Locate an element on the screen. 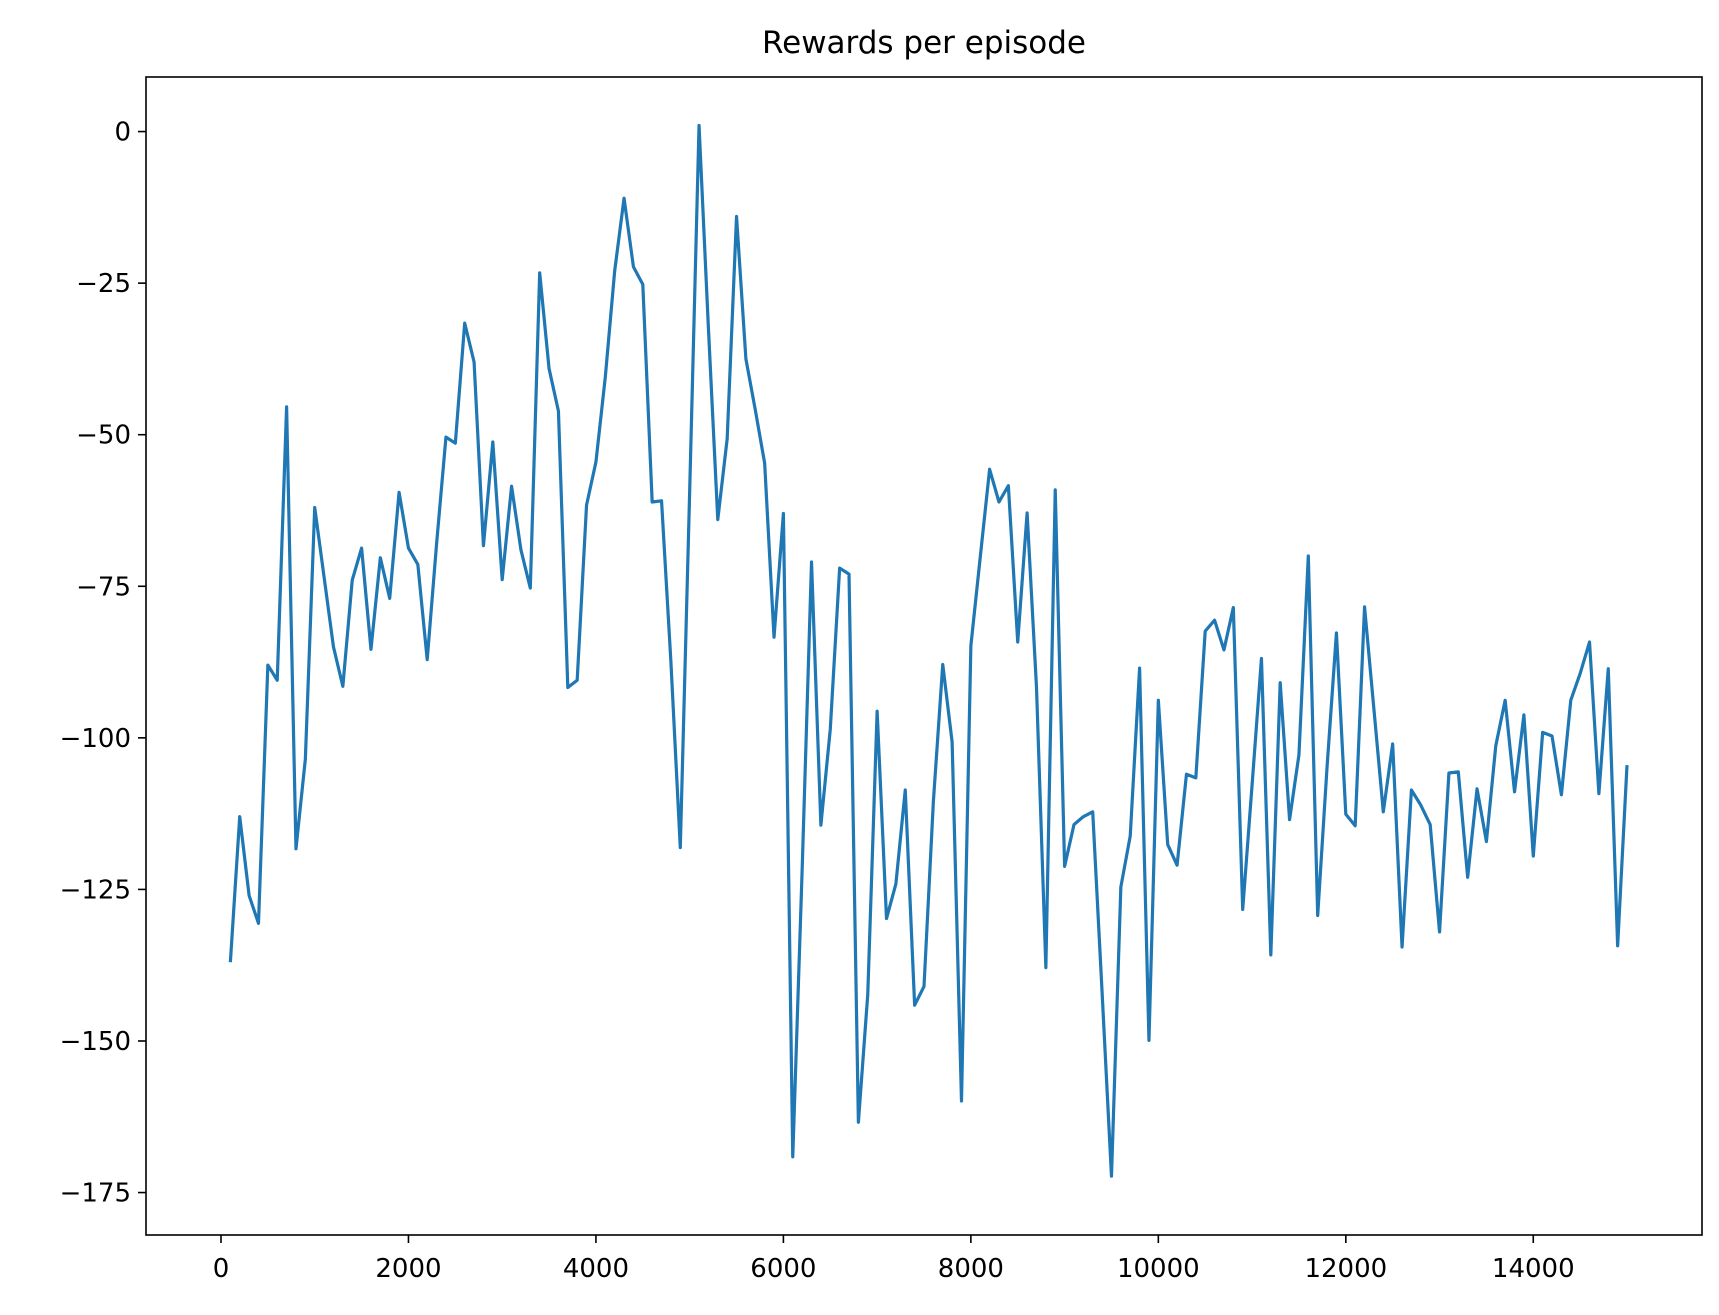 The image size is (1719, 1315). x-tick-label: 12000 is located at coordinates (1345, 1269).